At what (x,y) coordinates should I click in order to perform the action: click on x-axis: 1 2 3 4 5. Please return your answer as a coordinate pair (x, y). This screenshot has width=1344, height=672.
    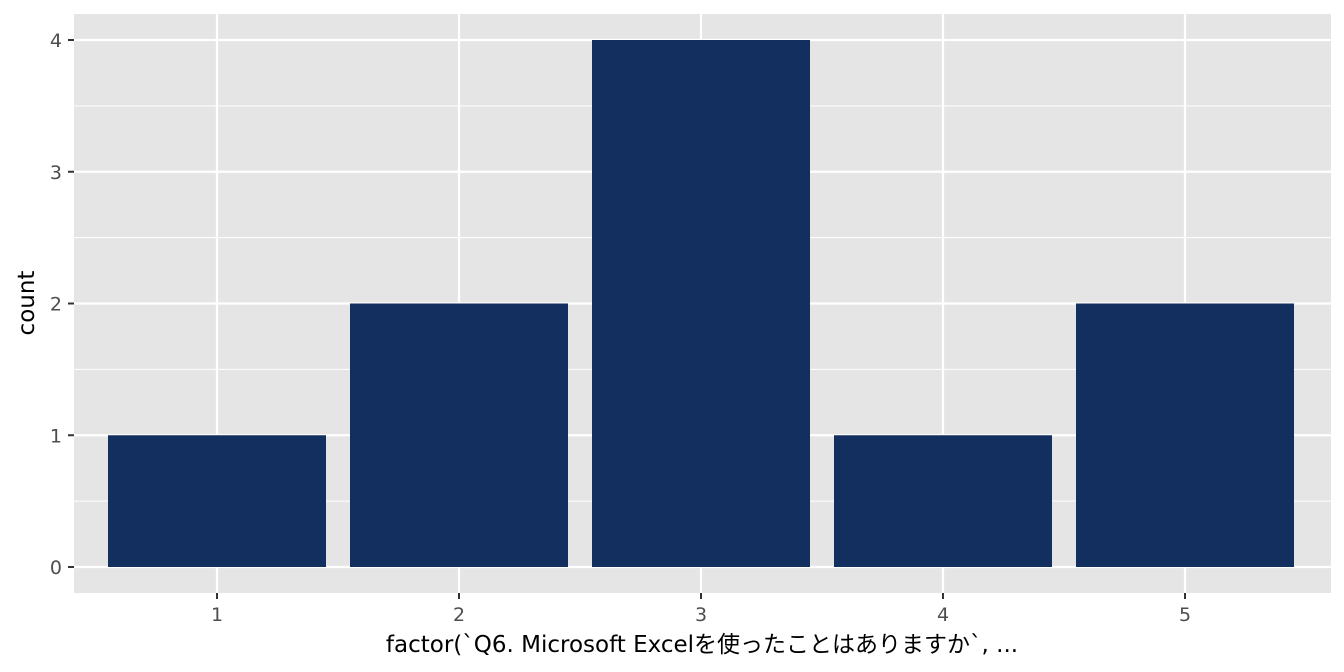
    Looking at the image, I should click on (701, 609).